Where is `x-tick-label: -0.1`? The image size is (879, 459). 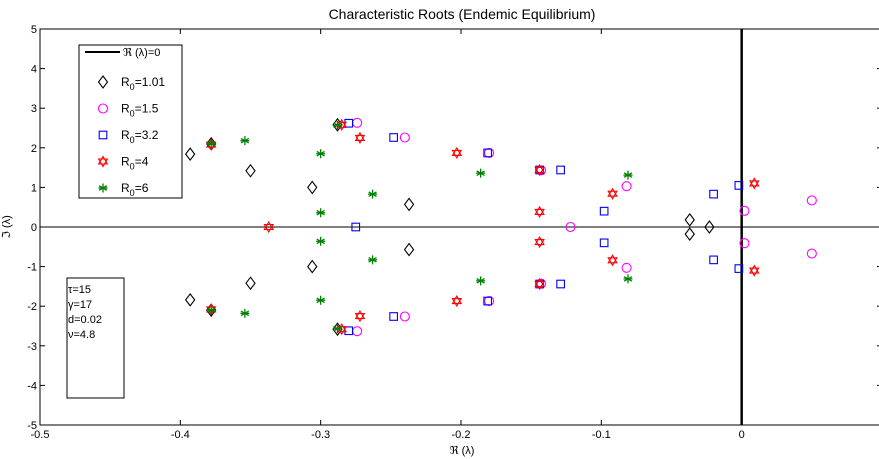
x-tick-label: -0.1 is located at coordinates (601, 435).